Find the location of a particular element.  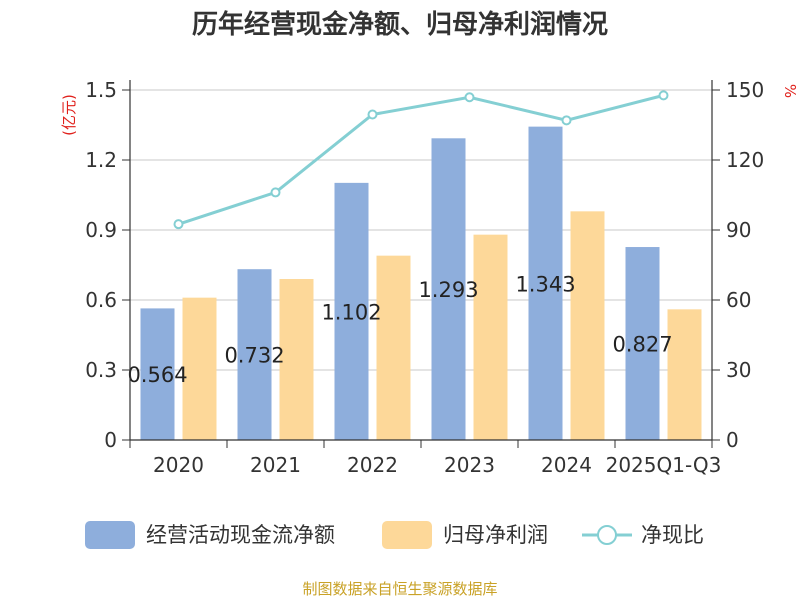

x-tick-label: 2022 is located at coordinates (372, 465).